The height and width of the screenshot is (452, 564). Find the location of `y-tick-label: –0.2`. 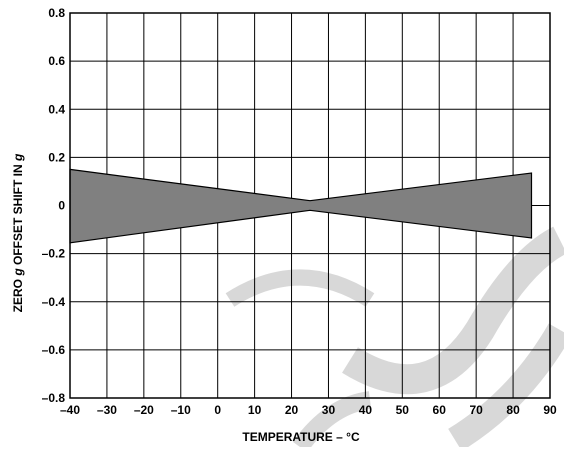

y-tick-label: –0.2 is located at coordinates (54, 254).